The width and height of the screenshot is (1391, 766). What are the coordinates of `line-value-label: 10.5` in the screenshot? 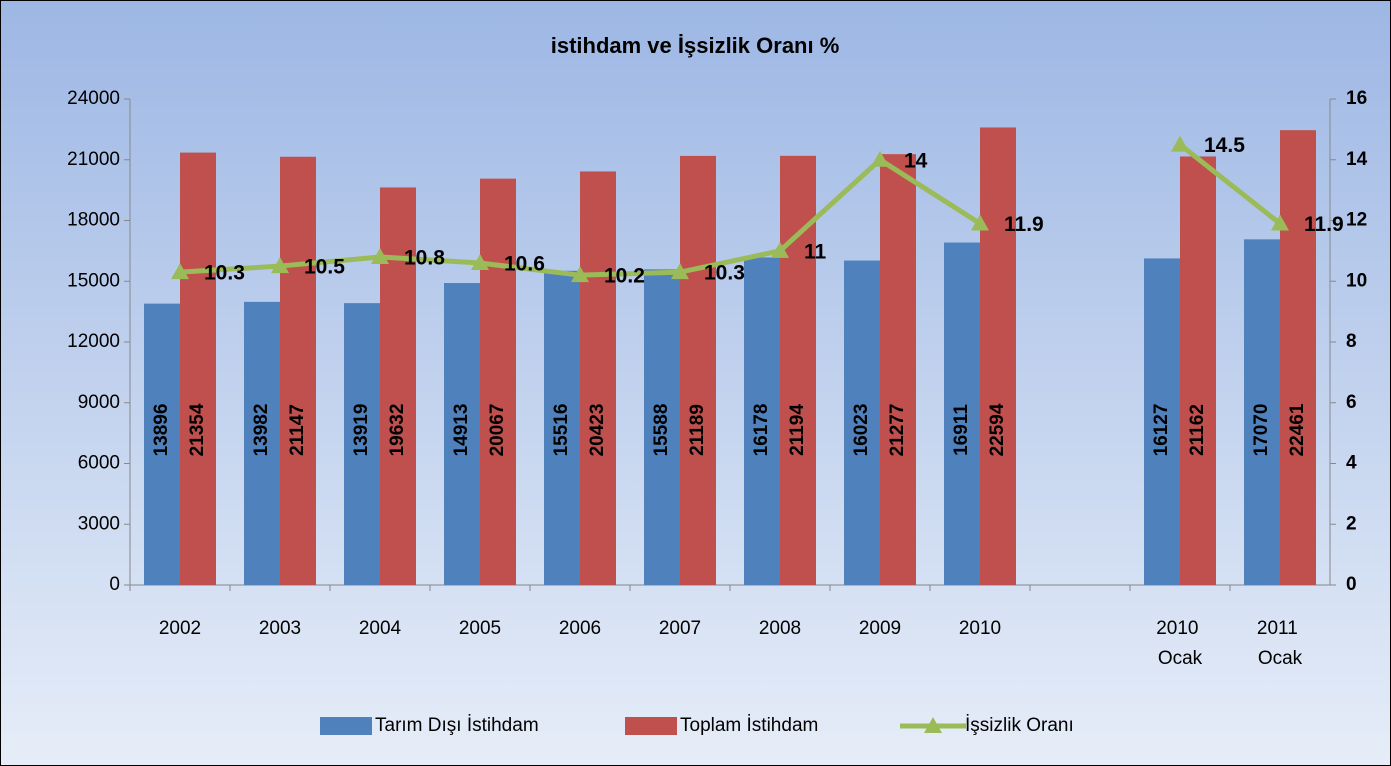 It's located at (324, 267).